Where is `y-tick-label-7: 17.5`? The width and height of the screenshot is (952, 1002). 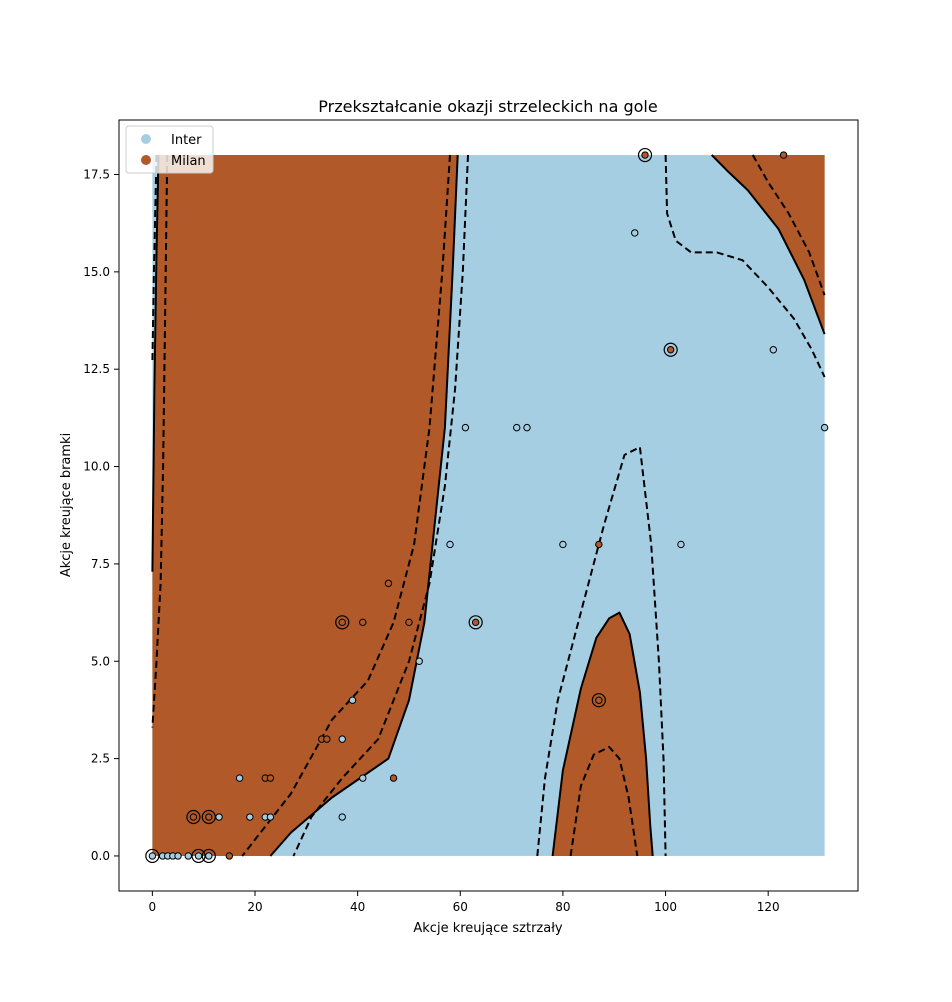
y-tick-label-7: 17.5 is located at coordinates (96, 175).